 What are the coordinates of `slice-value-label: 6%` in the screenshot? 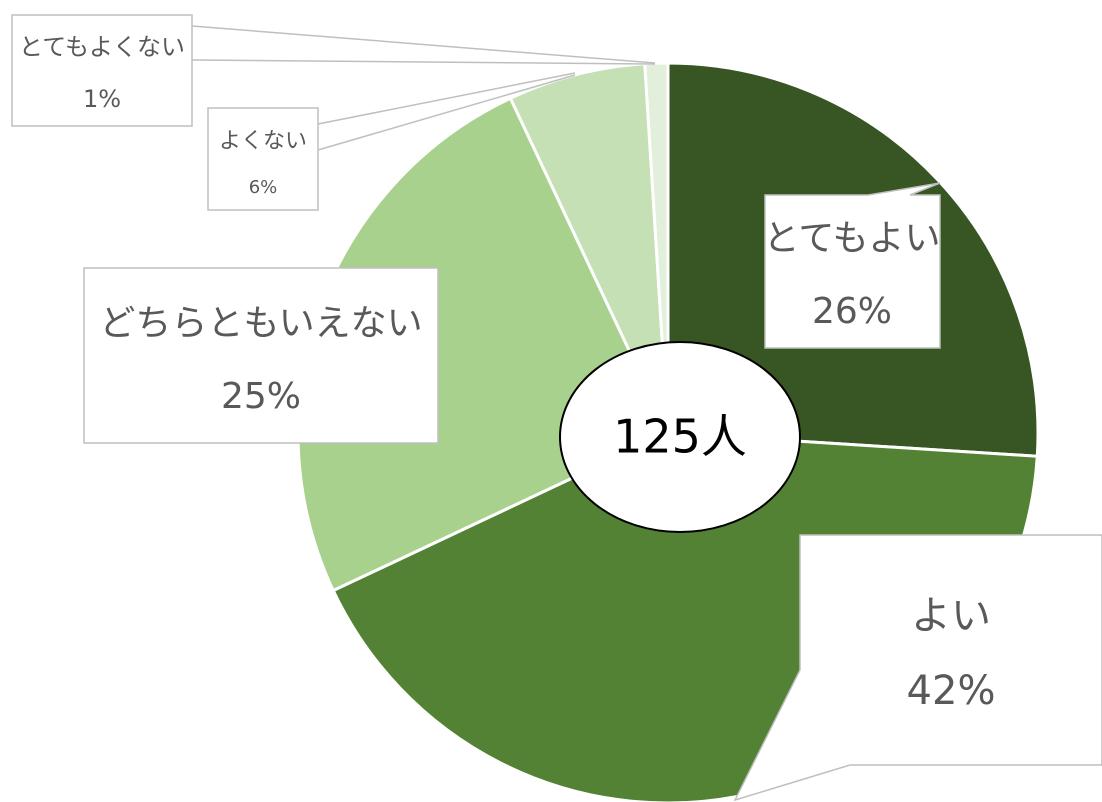 It's located at (263, 187).